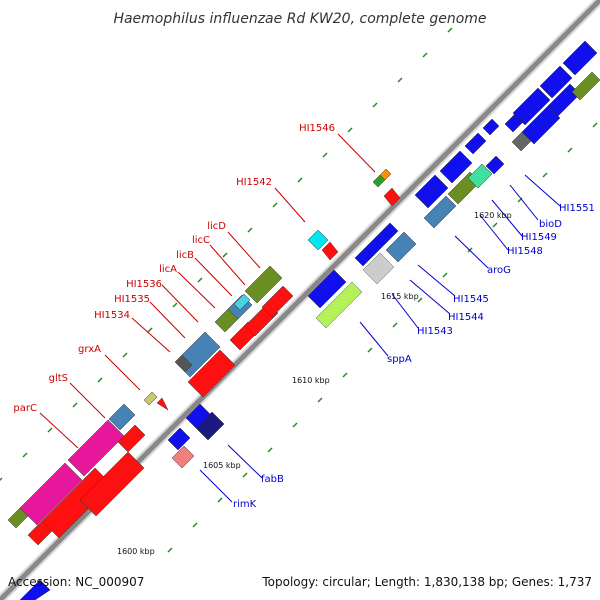 The height and width of the screenshot is (600, 600). I want to click on gene-aroG, so click(440, 212).